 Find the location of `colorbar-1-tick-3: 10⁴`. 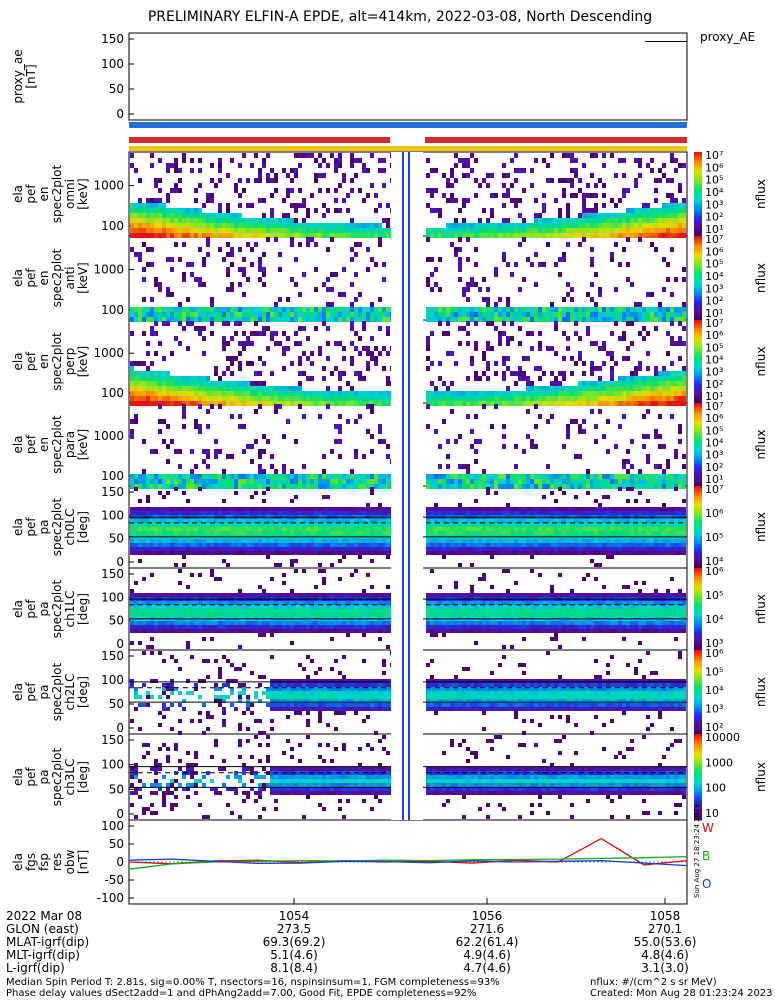

colorbar-1-tick-3: 10⁴ is located at coordinates (714, 192).